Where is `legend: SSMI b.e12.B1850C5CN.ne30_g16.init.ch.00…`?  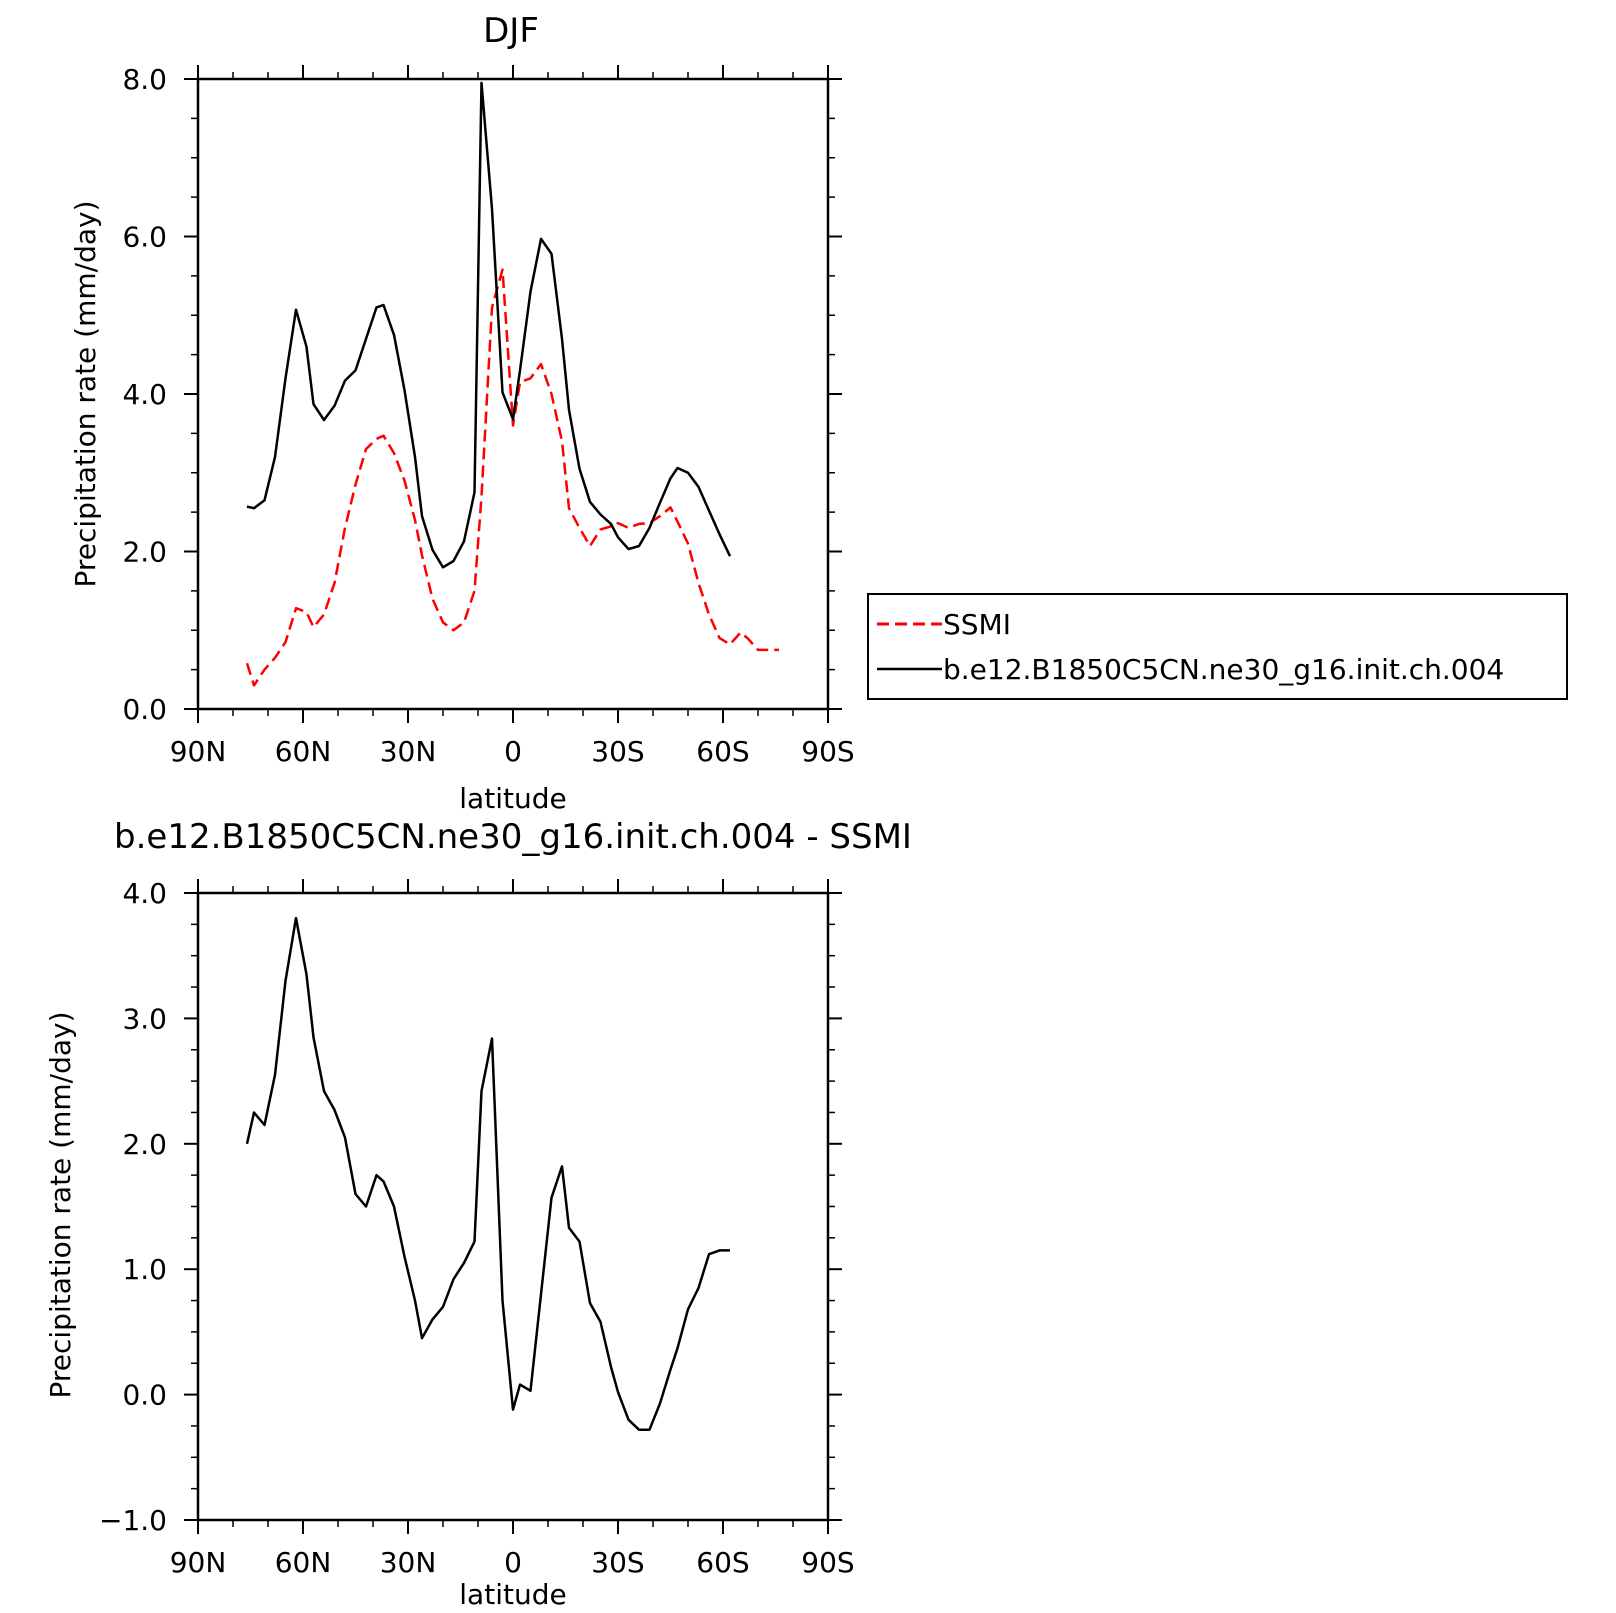
legend: SSMI b.e12.B1850C5CN.ne30_g16.init.ch.00… is located at coordinates (1217, 646).